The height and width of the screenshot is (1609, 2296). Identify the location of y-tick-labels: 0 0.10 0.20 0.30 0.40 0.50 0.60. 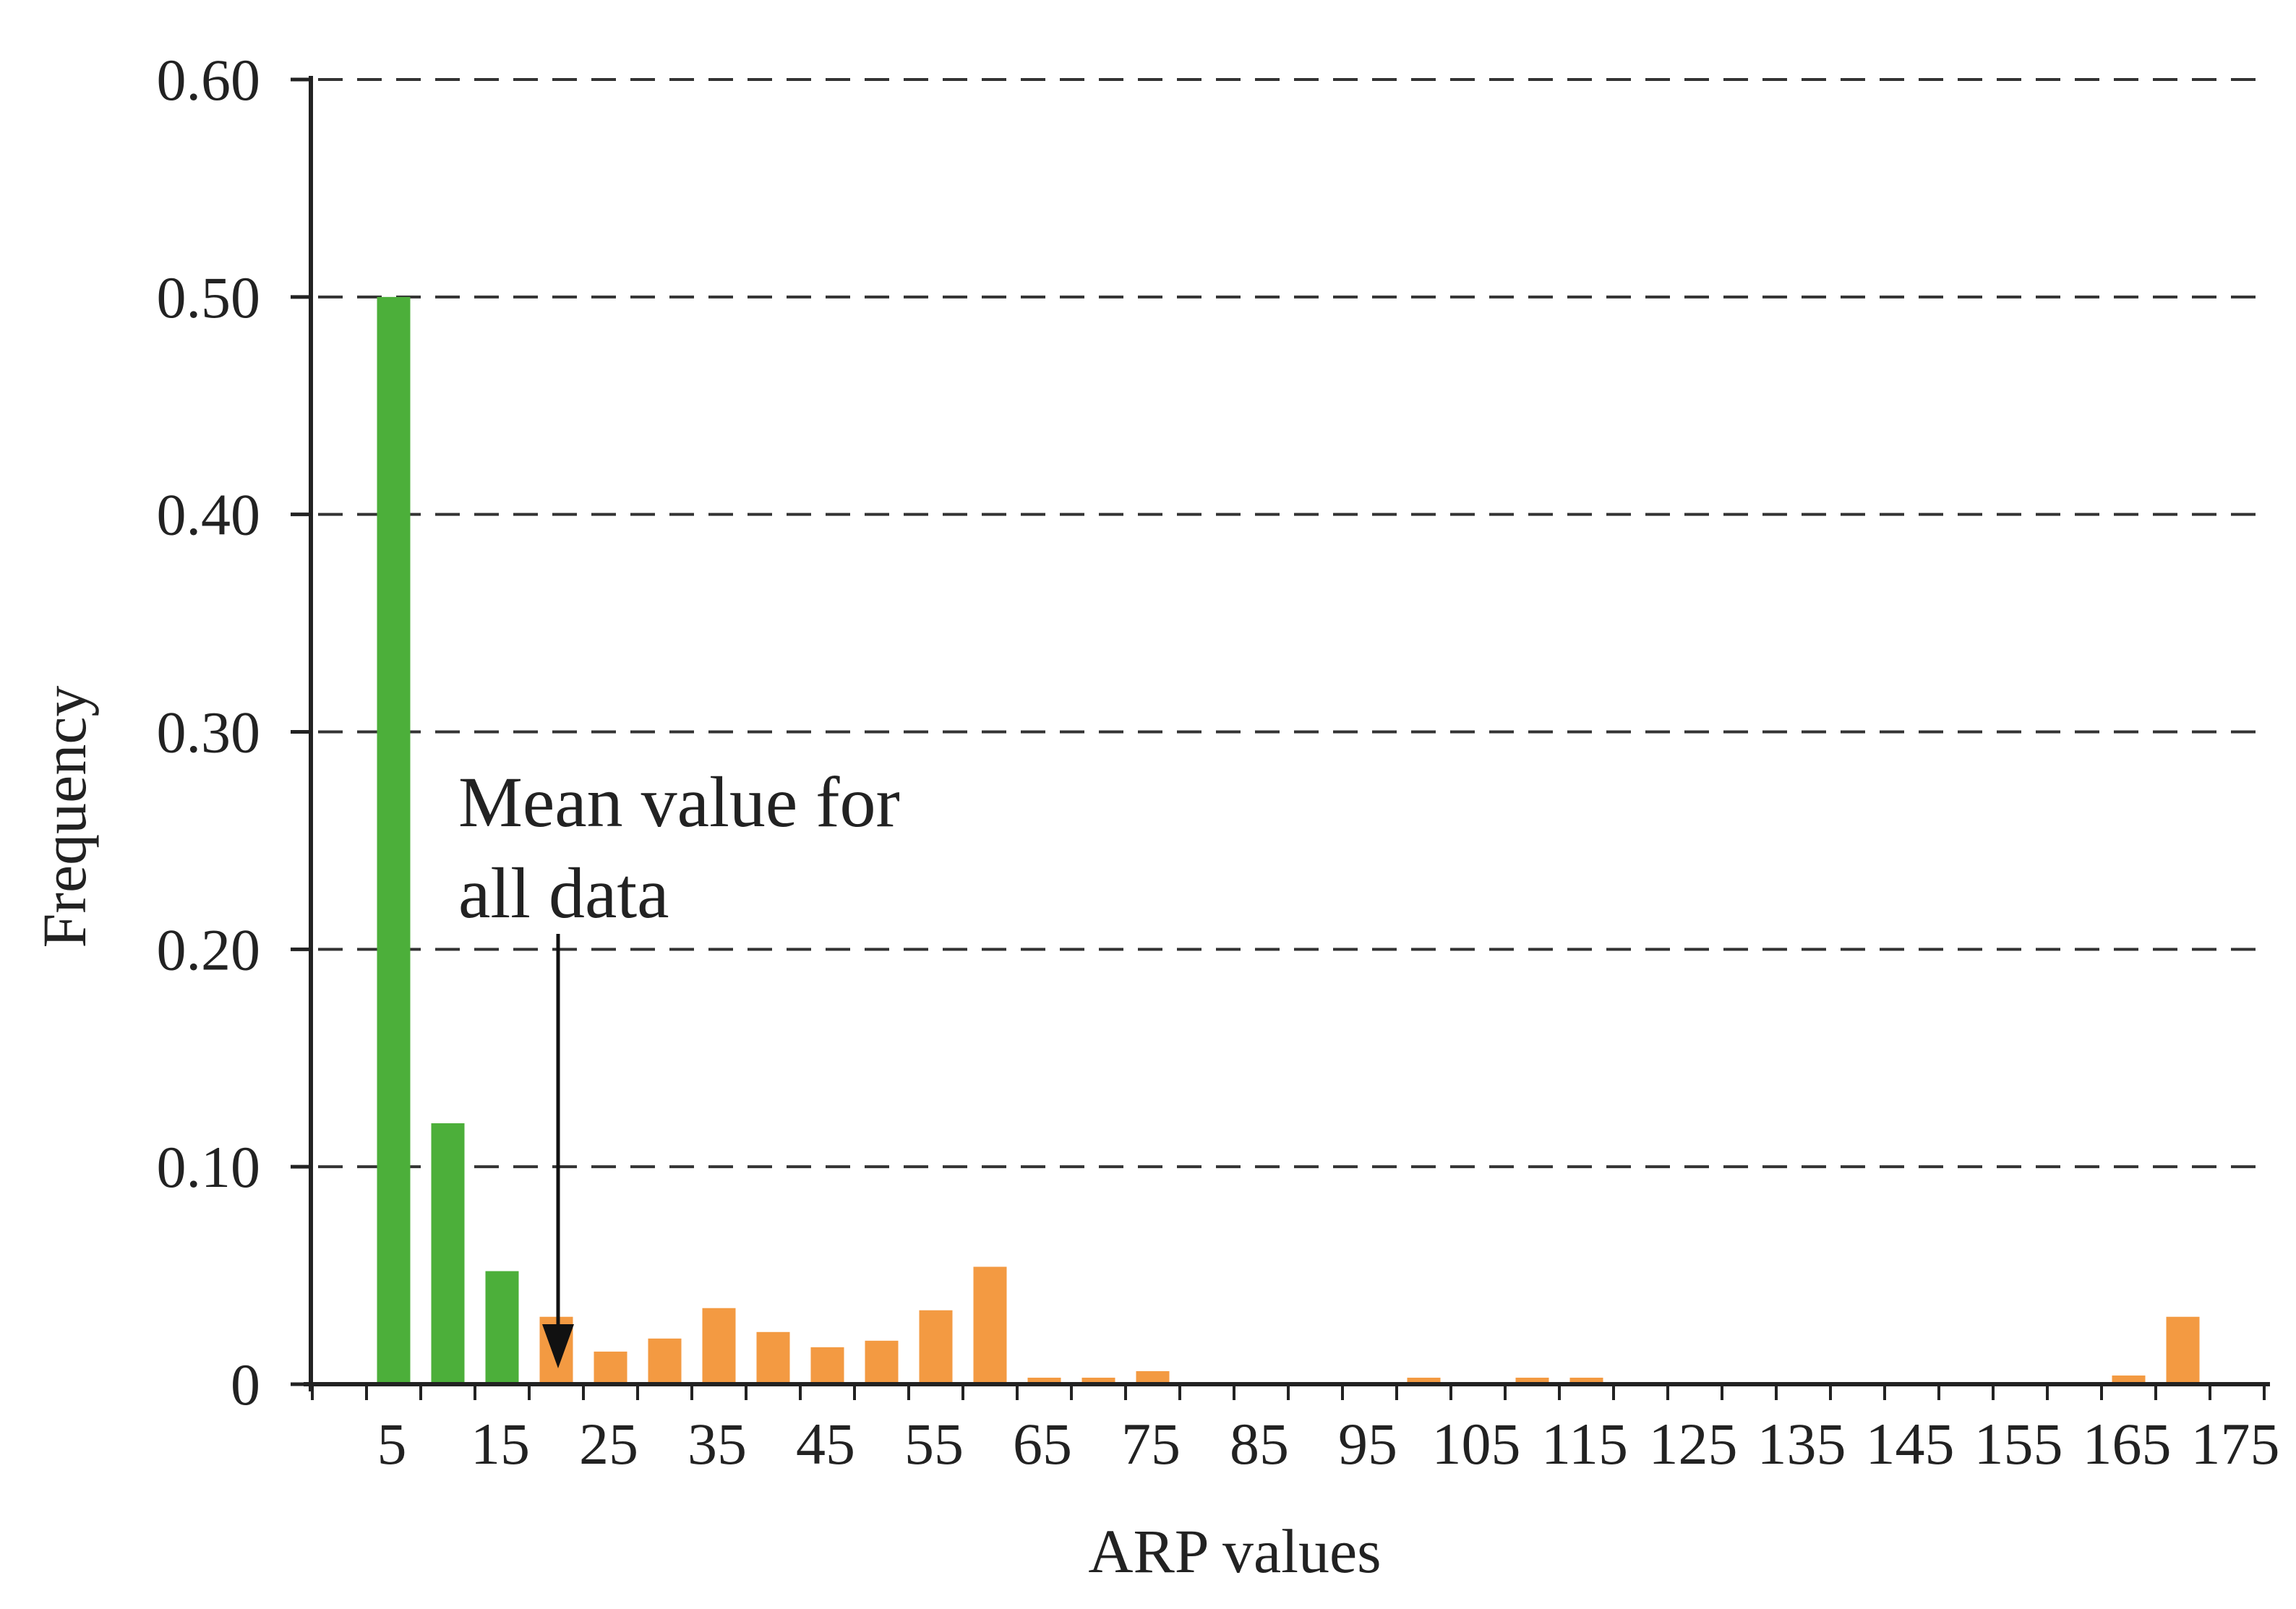
(209, 732).